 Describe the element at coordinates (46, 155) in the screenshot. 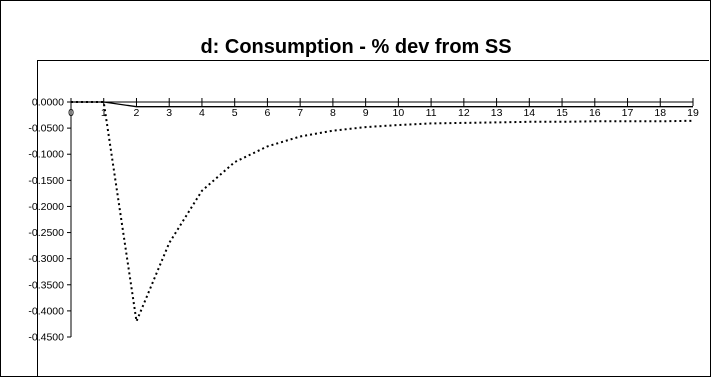

I see `y-tick-label: -0.1000` at that location.